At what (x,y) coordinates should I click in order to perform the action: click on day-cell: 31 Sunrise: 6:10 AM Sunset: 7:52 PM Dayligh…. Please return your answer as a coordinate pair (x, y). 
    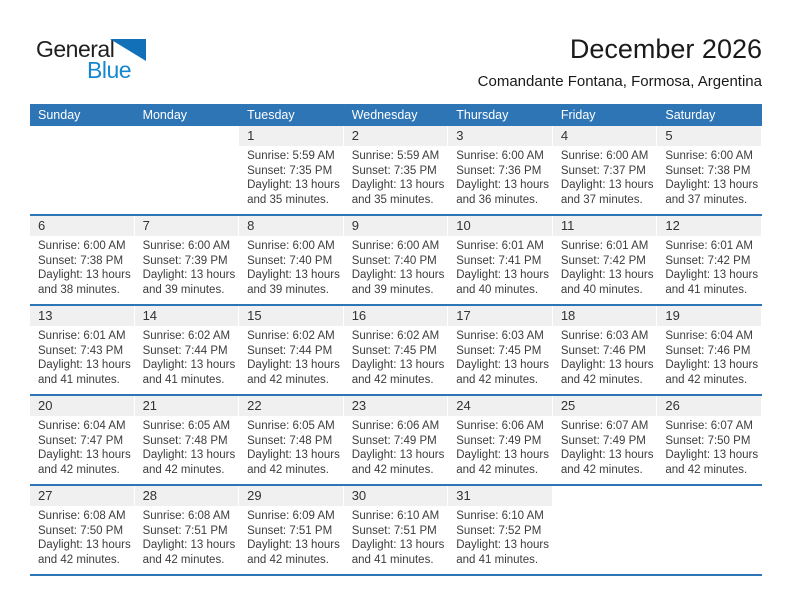
    Looking at the image, I should click on (500, 529).